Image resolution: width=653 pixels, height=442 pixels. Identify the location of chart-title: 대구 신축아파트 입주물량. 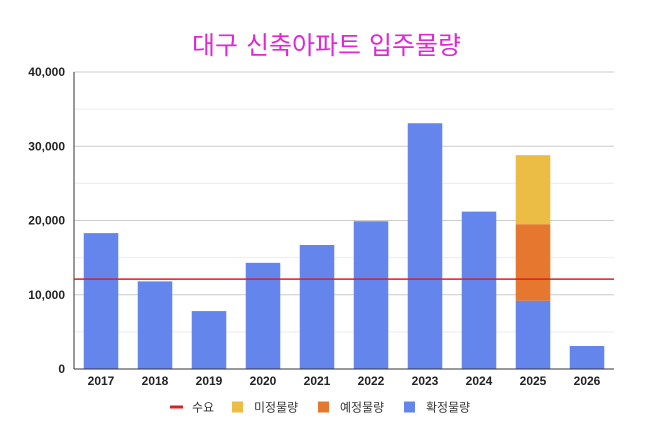
(326, 45).